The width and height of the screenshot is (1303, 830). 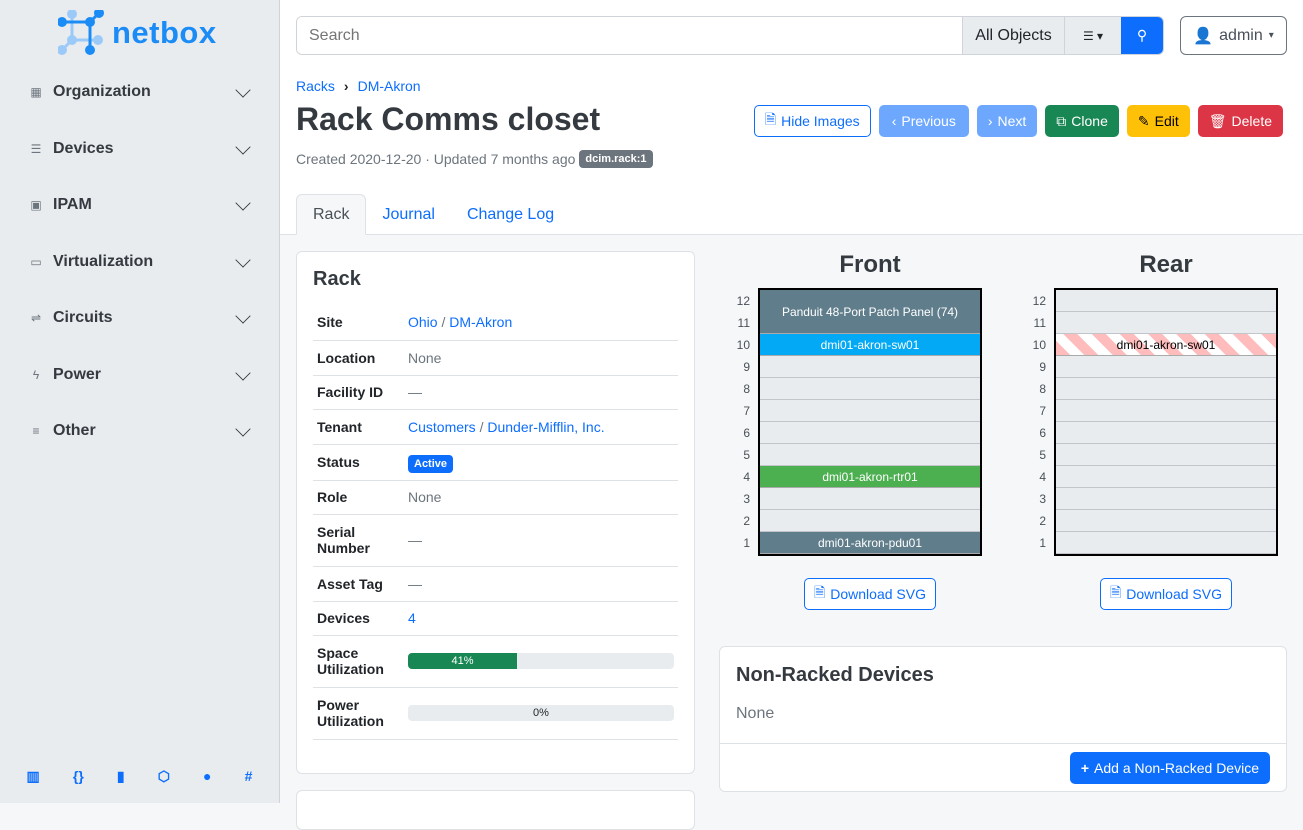 I want to click on search-scope-select: All Objects, so click(x=1013, y=35).